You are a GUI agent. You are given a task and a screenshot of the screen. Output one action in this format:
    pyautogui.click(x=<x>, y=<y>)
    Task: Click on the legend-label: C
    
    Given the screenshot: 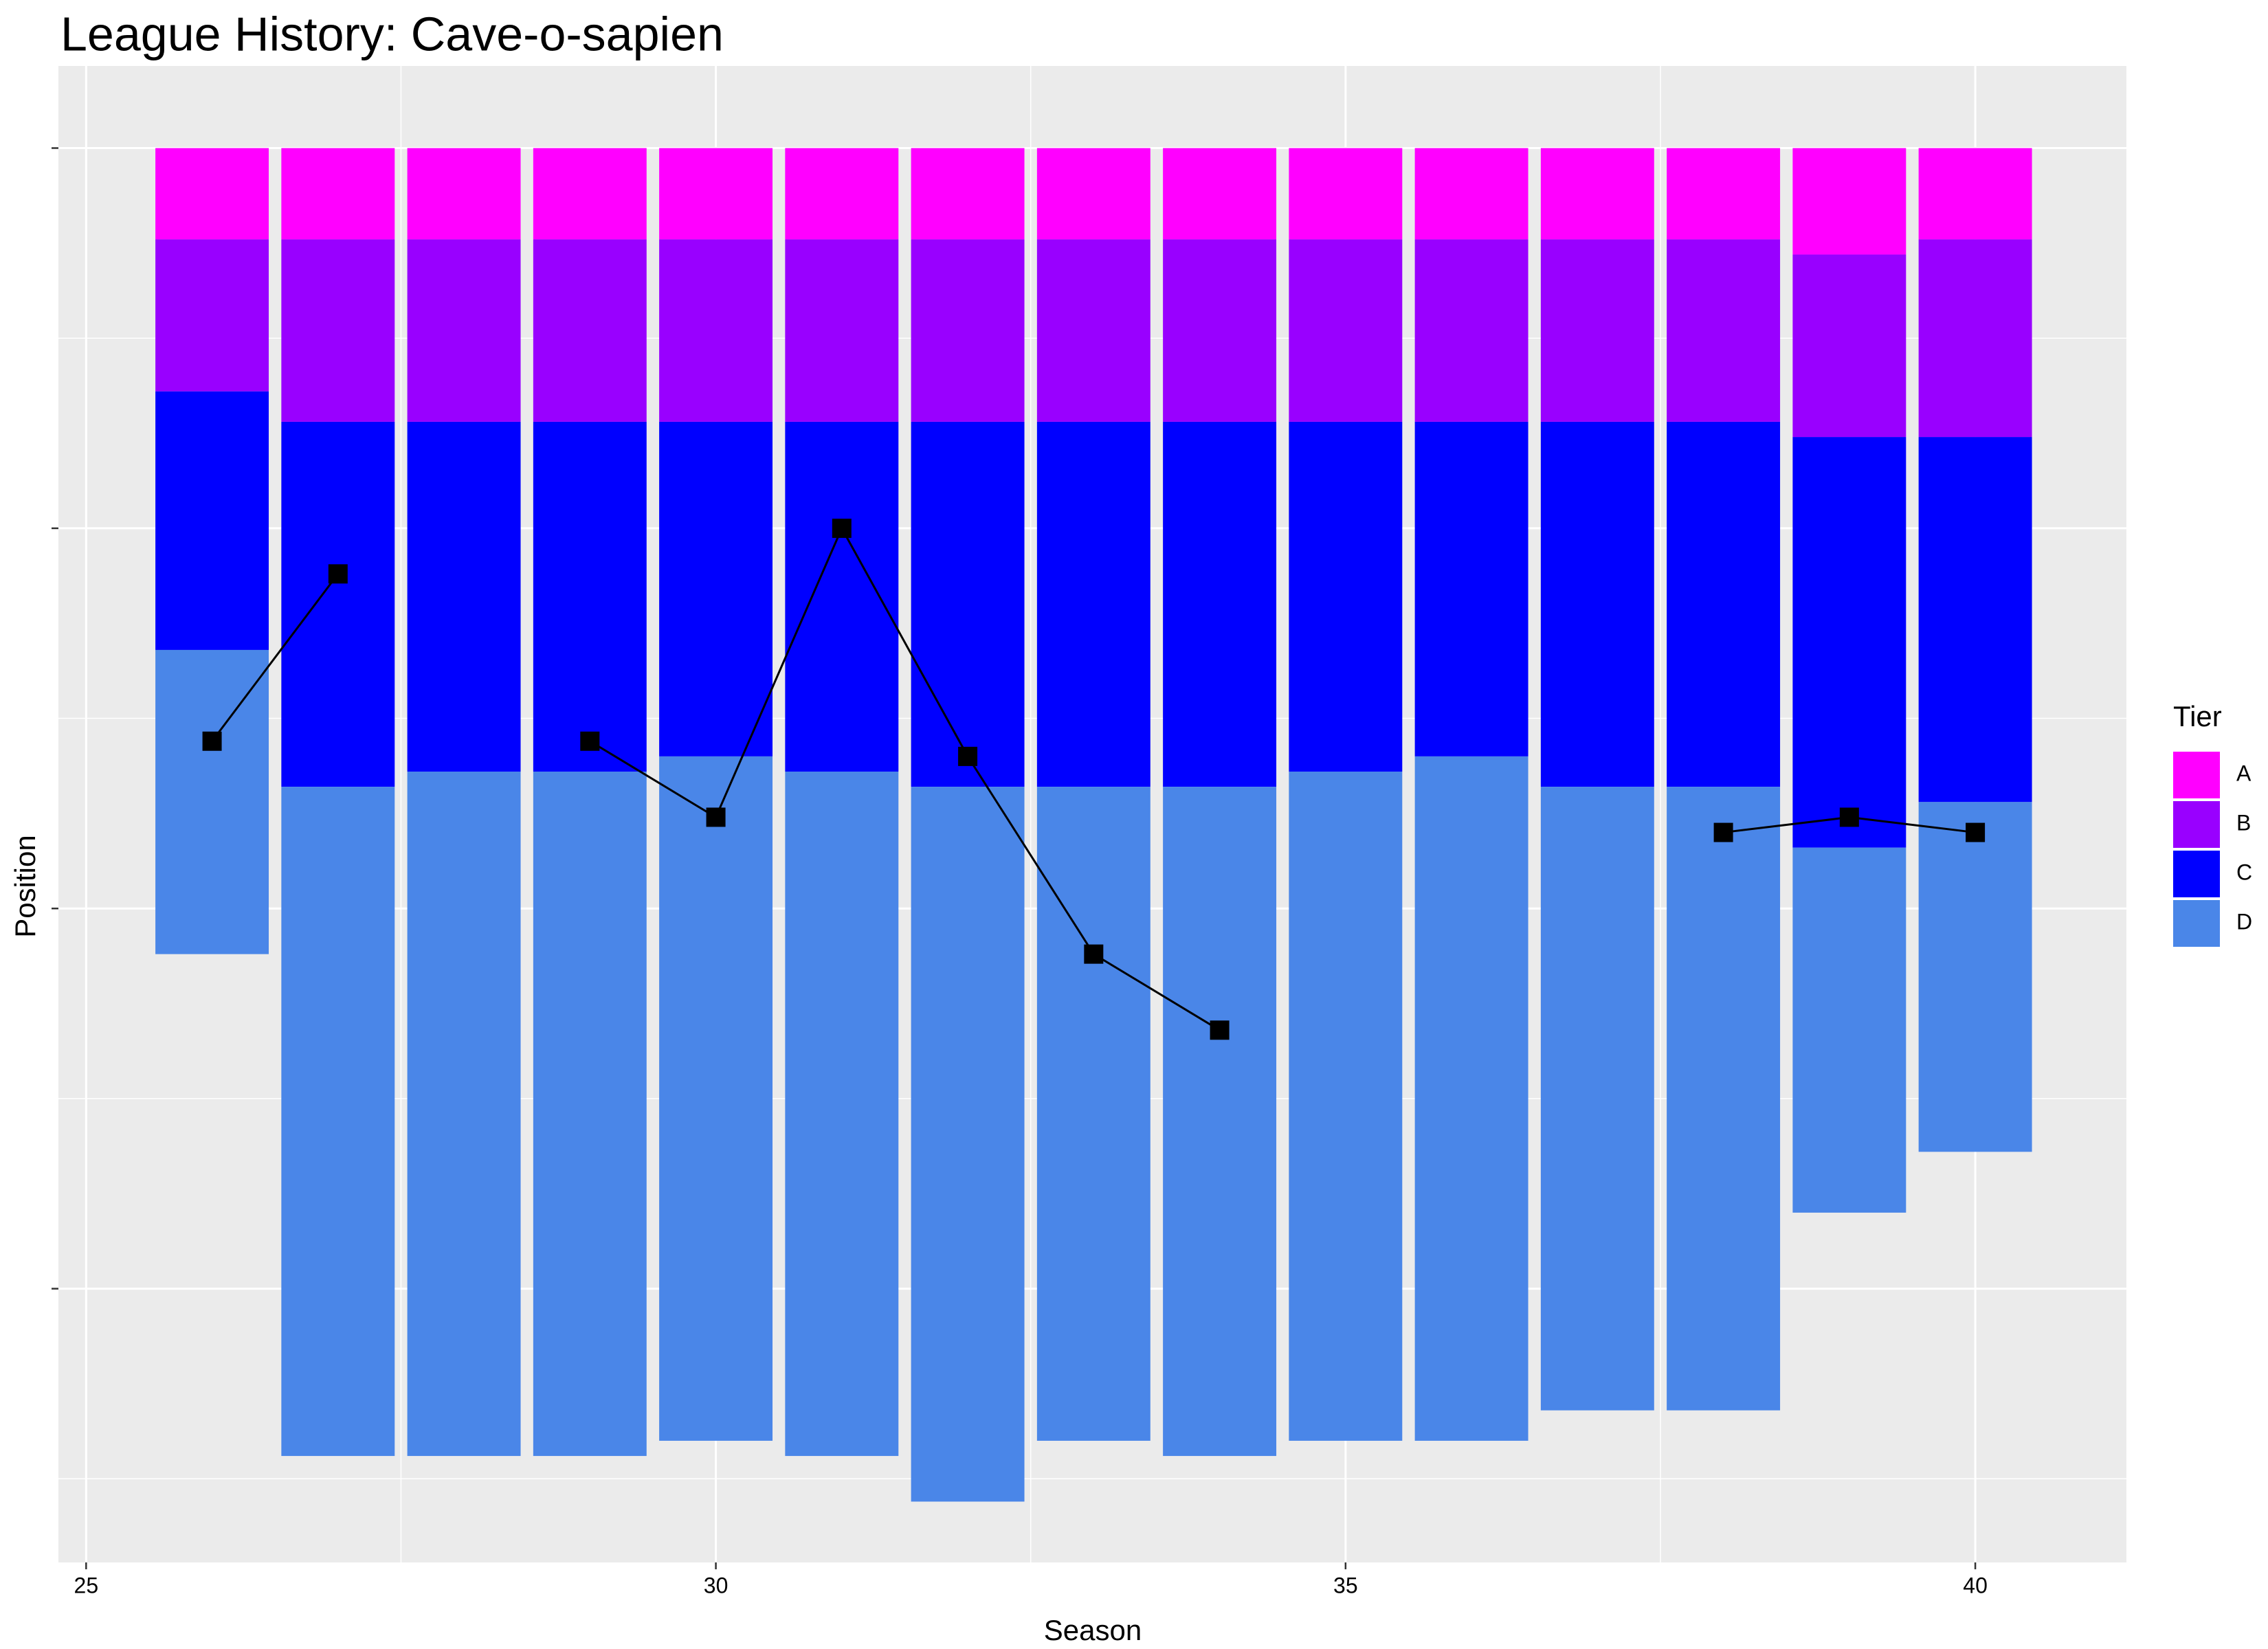 What is the action you would take?
    pyautogui.click(x=2244, y=872)
    